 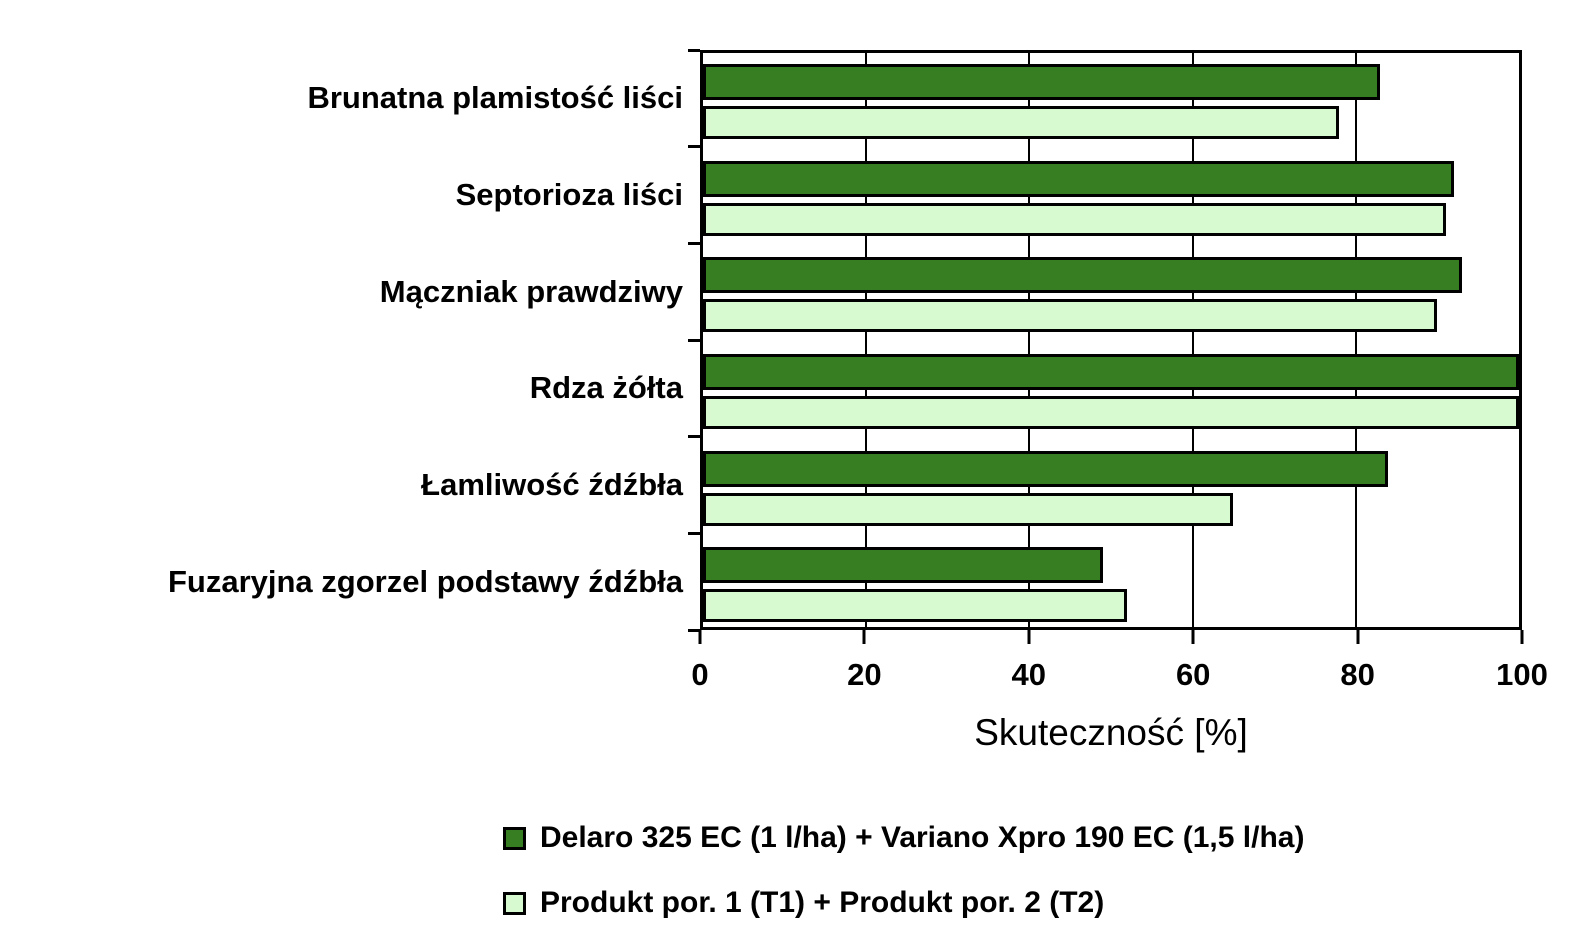 I want to click on y-axis-ticks, so click(x=694, y=340).